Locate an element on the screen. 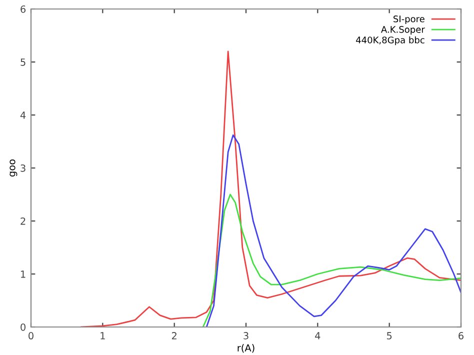  y-axis-title: goo is located at coordinates (14, 168).